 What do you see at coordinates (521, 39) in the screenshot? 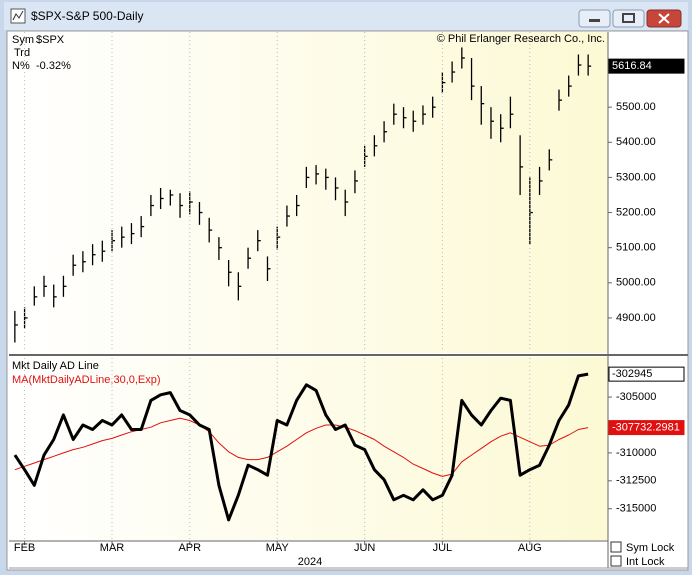
I see `copyright: © Phil Erlanger Research Co., Inc.` at bounding box center [521, 39].